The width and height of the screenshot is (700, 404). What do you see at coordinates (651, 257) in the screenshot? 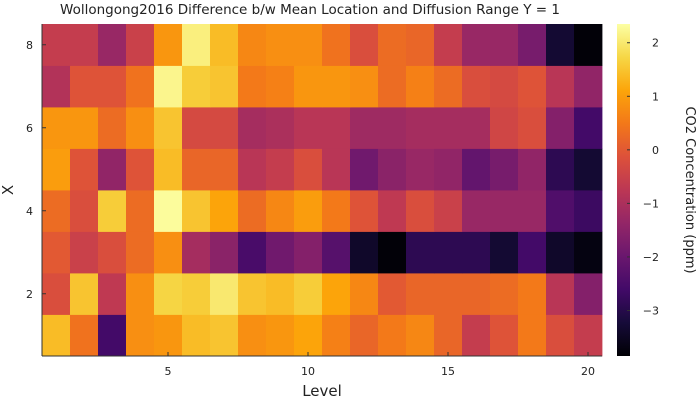
I see `colorbar-tick-label: −2` at bounding box center [651, 257].